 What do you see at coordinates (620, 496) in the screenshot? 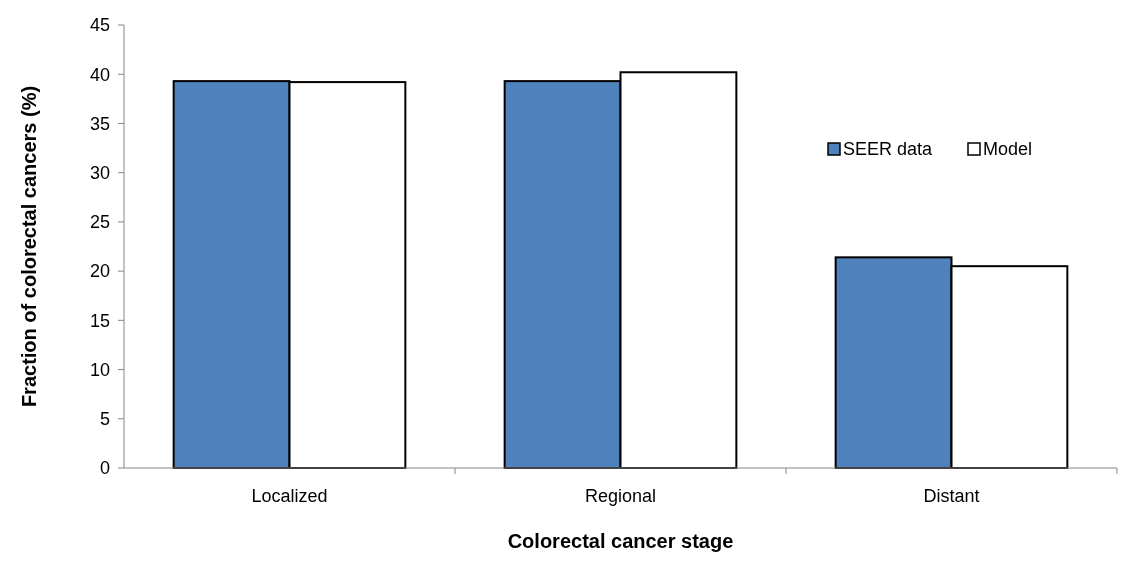
I see `x-tick-label: Regional` at bounding box center [620, 496].